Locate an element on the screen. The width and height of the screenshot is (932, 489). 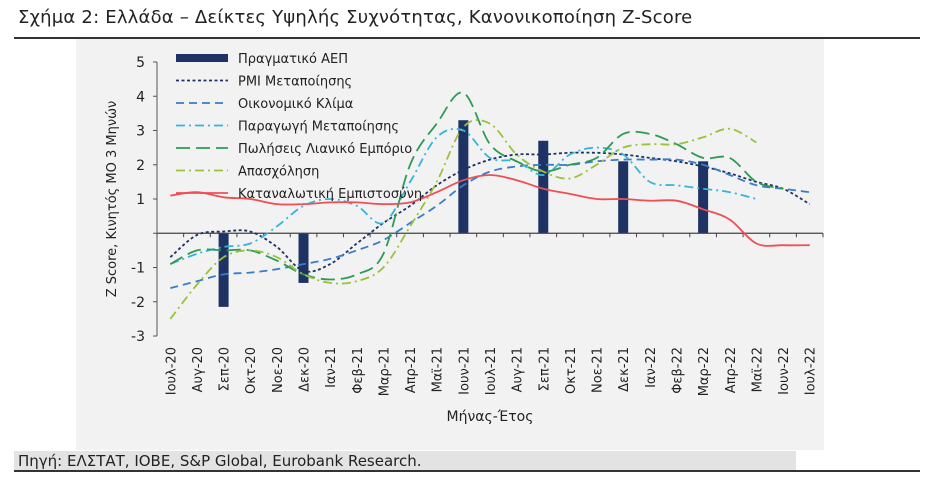
x-axis-title: Μήνας-Έτος is located at coordinates (490, 417).